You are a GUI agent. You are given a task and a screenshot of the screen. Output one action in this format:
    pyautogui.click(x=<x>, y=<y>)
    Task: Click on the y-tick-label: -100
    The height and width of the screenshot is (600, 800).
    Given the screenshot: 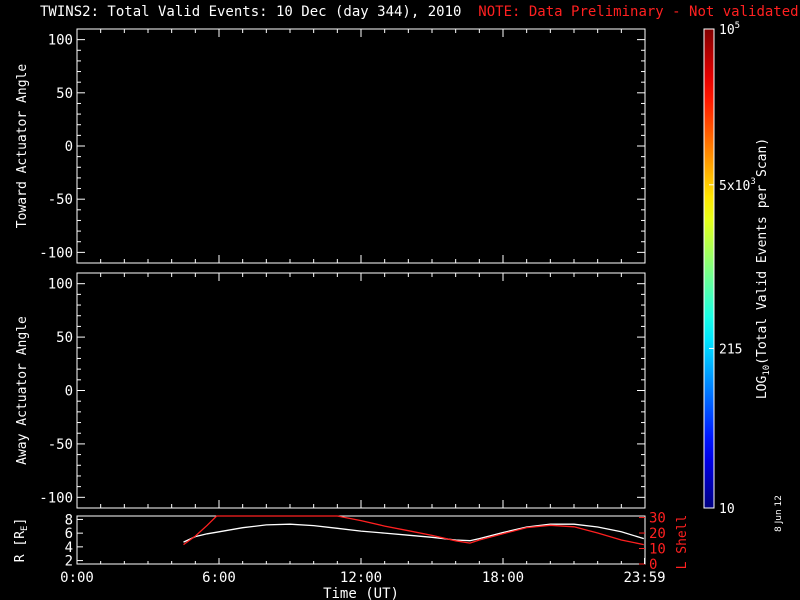 What is the action you would take?
    pyautogui.click(x=56, y=253)
    